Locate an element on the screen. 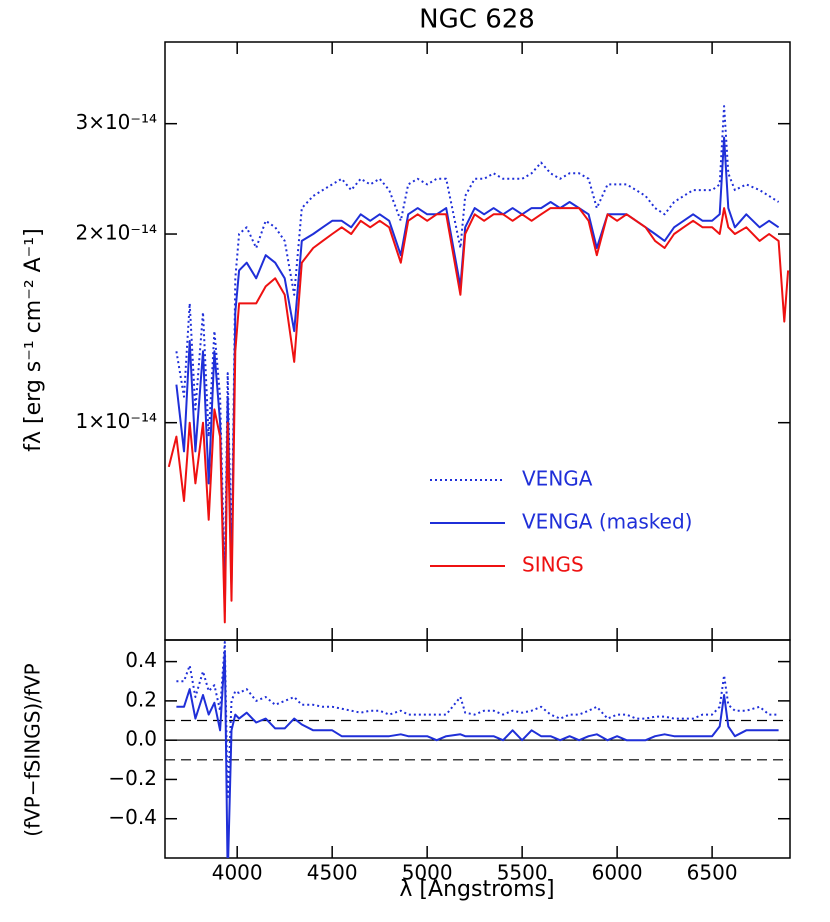 This screenshot has height=922, width=830. x-tick-label: 5500 is located at coordinates (522, 873).